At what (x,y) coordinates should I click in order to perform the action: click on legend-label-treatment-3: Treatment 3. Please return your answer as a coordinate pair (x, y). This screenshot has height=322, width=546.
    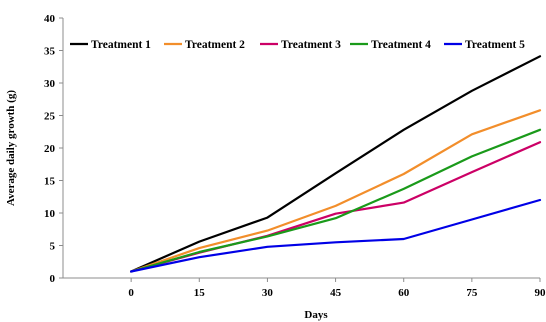
    Looking at the image, I should click on (311, 45).